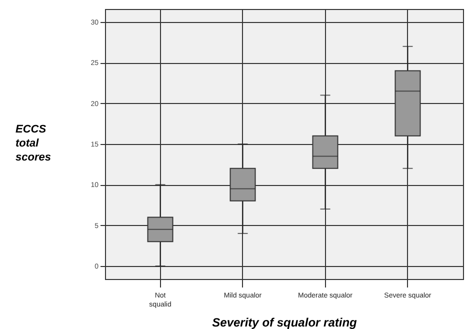 This screenshot has height=329, width=474. I want to click on x-axis-title: Severity of squalor rating, so click(285, 322).